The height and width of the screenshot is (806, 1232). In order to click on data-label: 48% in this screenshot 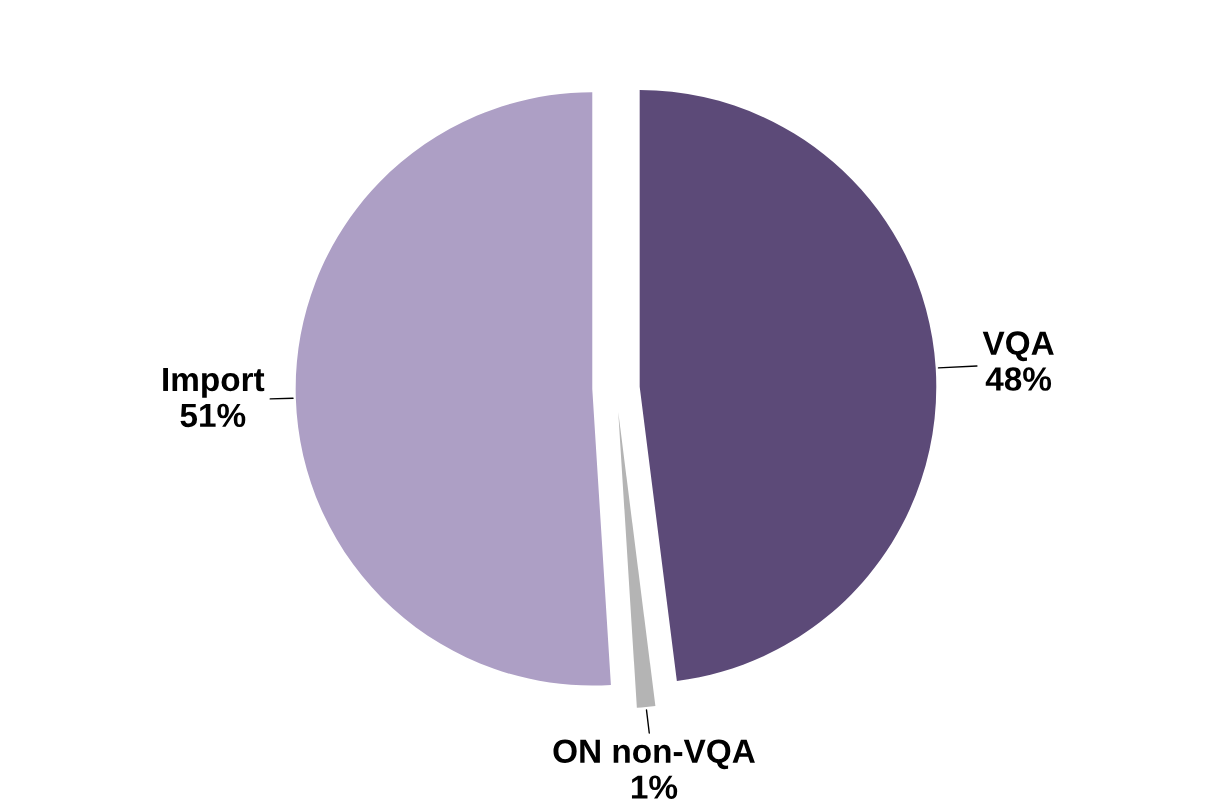, I will do `click(1018, 379)`.